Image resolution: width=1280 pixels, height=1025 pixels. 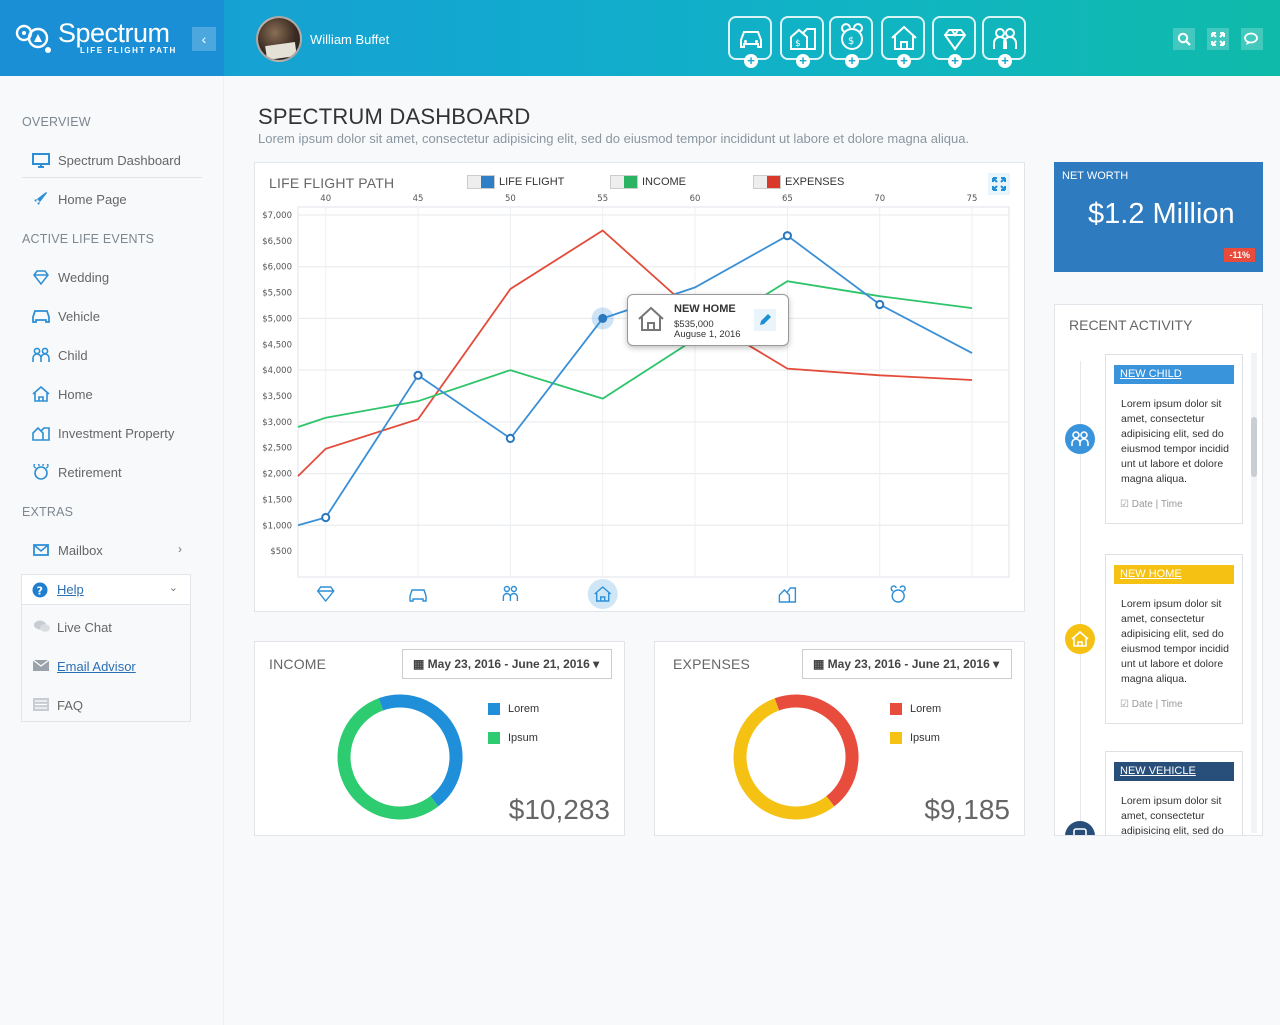 I want to click on activity-tag: NEW VEHICLE, so click(x=1174, y=771).